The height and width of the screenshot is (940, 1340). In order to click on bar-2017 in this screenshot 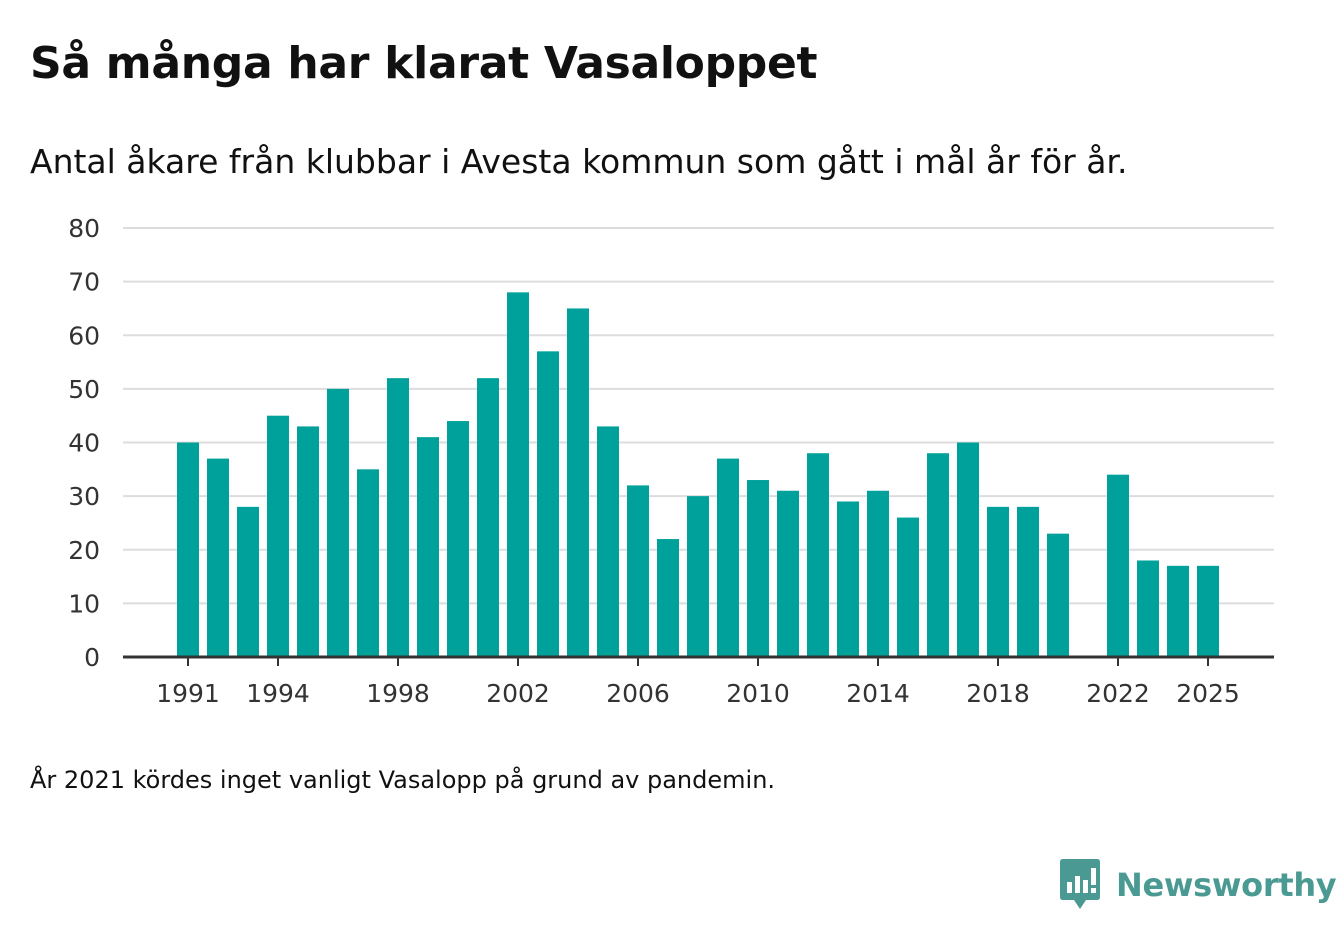, I will do `click(968, 549)`.